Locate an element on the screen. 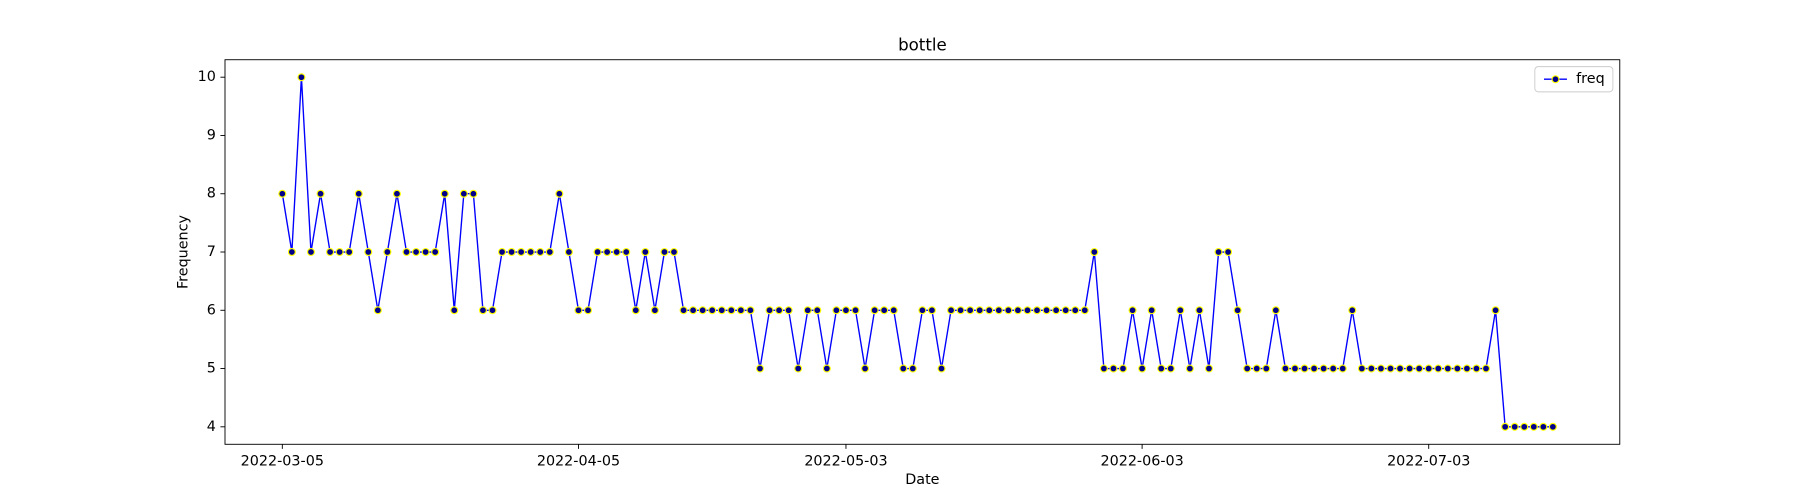  x-tick-label: 2022-06-03 is located at coordinates (1141, 462).